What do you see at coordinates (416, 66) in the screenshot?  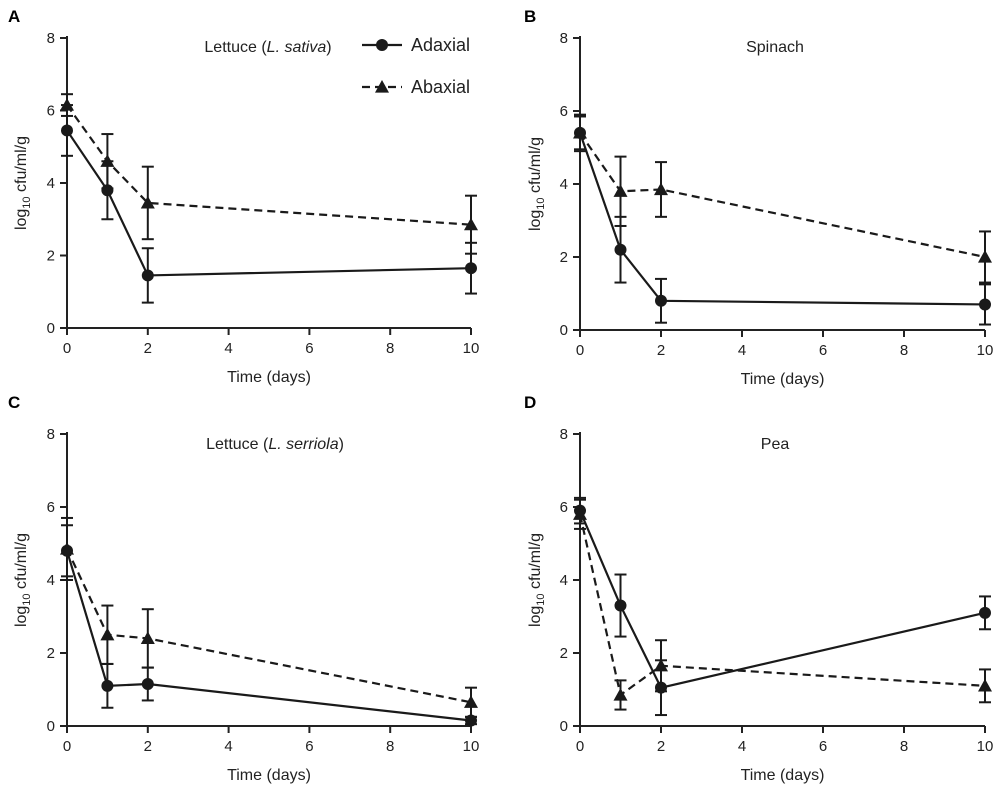 I see `legend: Adaxial Abaxial` at bounding box center [416, 66].